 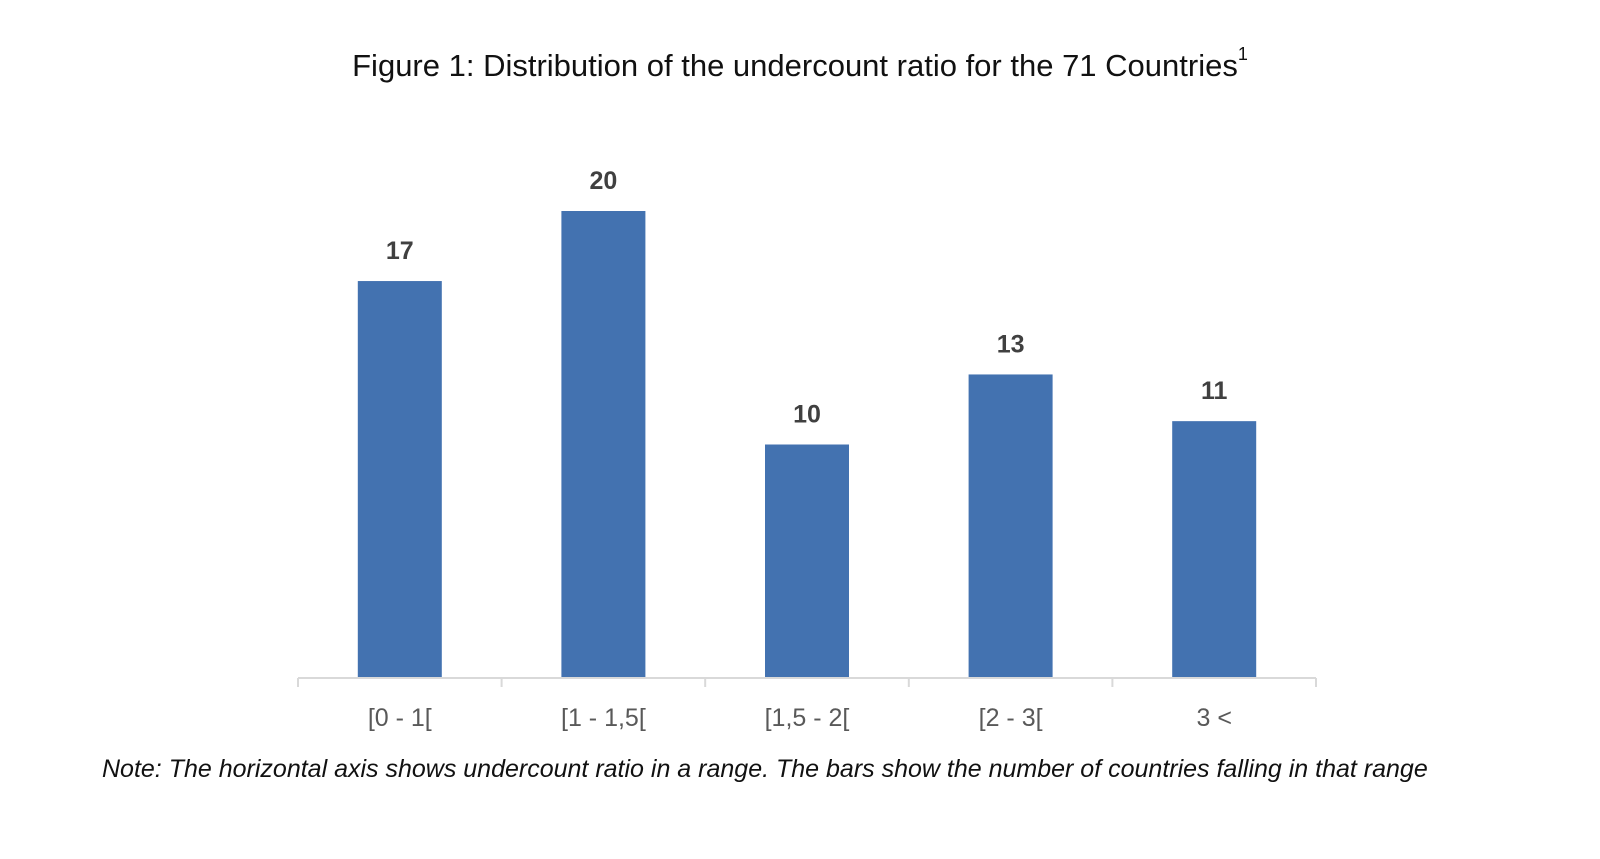 What do you see at coordinates (1242, 54) in the screenshot?
I see `title-footnote-marker: 1` at bounding box center [1242, 54].